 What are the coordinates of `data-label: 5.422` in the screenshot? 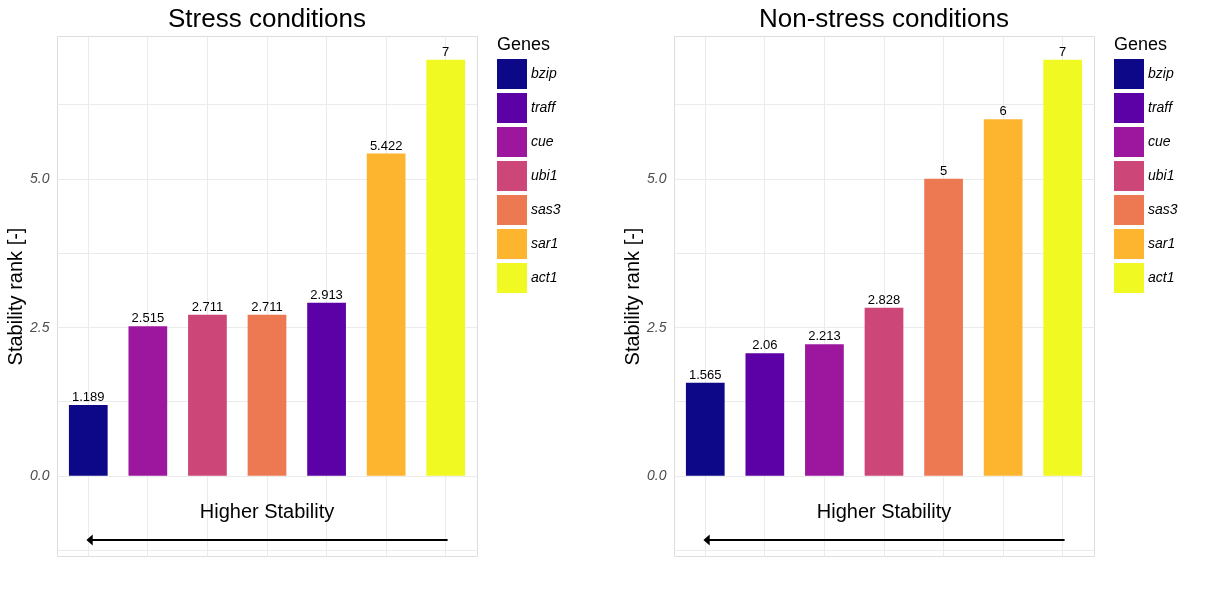 It's located at (386, 145).